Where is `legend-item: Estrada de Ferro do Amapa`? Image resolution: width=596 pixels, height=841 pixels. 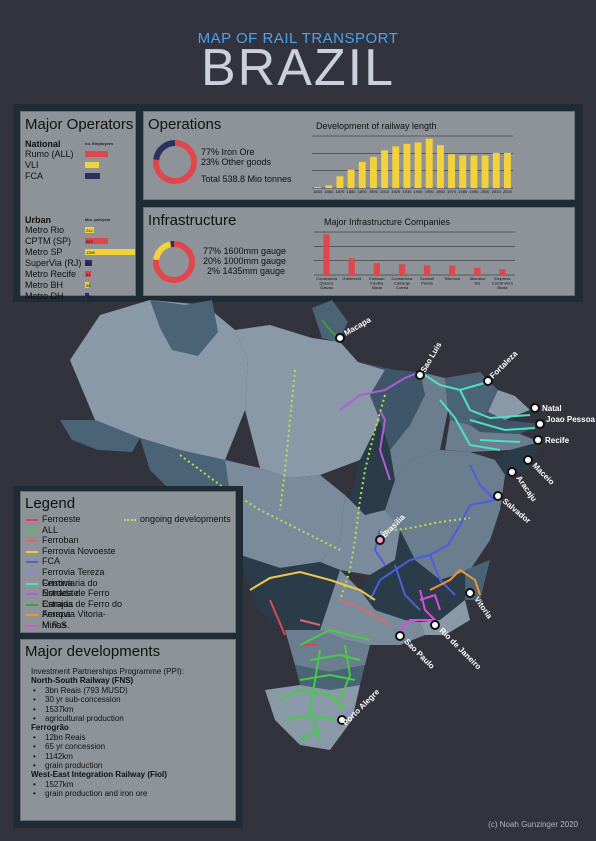 legend-item: Estrada de Ferro do Amapa is located at coordinates (76, 609).